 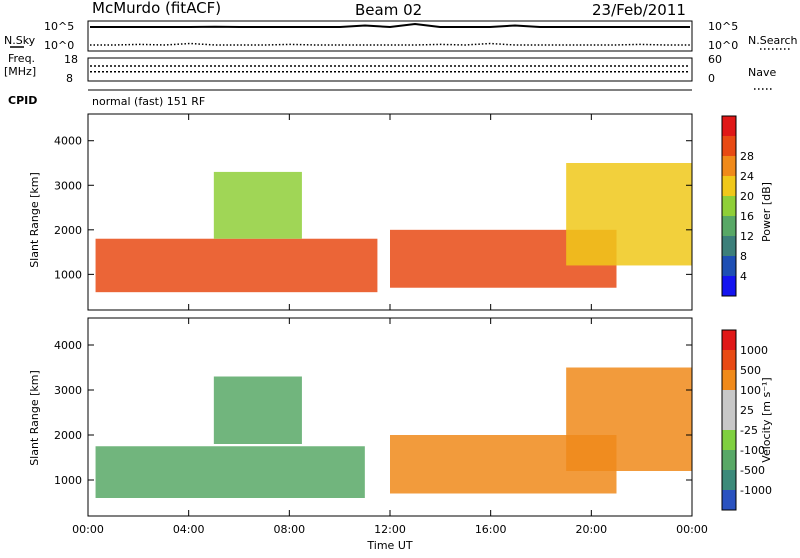 What do you see at coordinates (746, 420) in the screenshot?
I see `velocity-colorbar: 1000 500 100 25 -25 -100 -500 -1000` at bounding box center [746, 420].